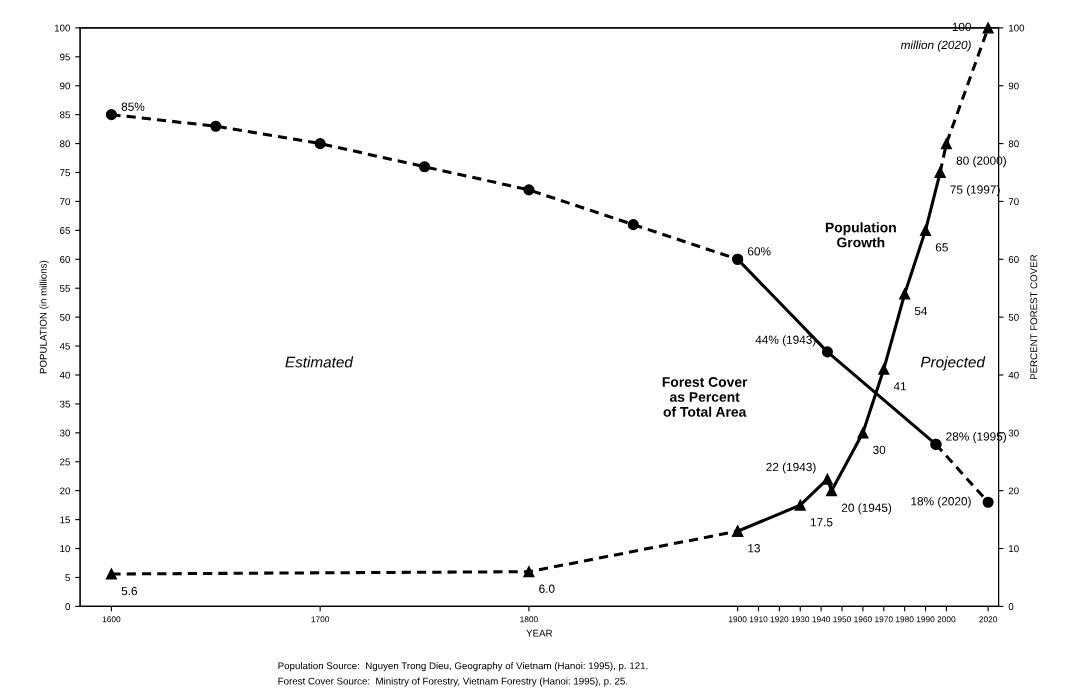  I want to click on y-tick-label: 80, so click(64, 144).